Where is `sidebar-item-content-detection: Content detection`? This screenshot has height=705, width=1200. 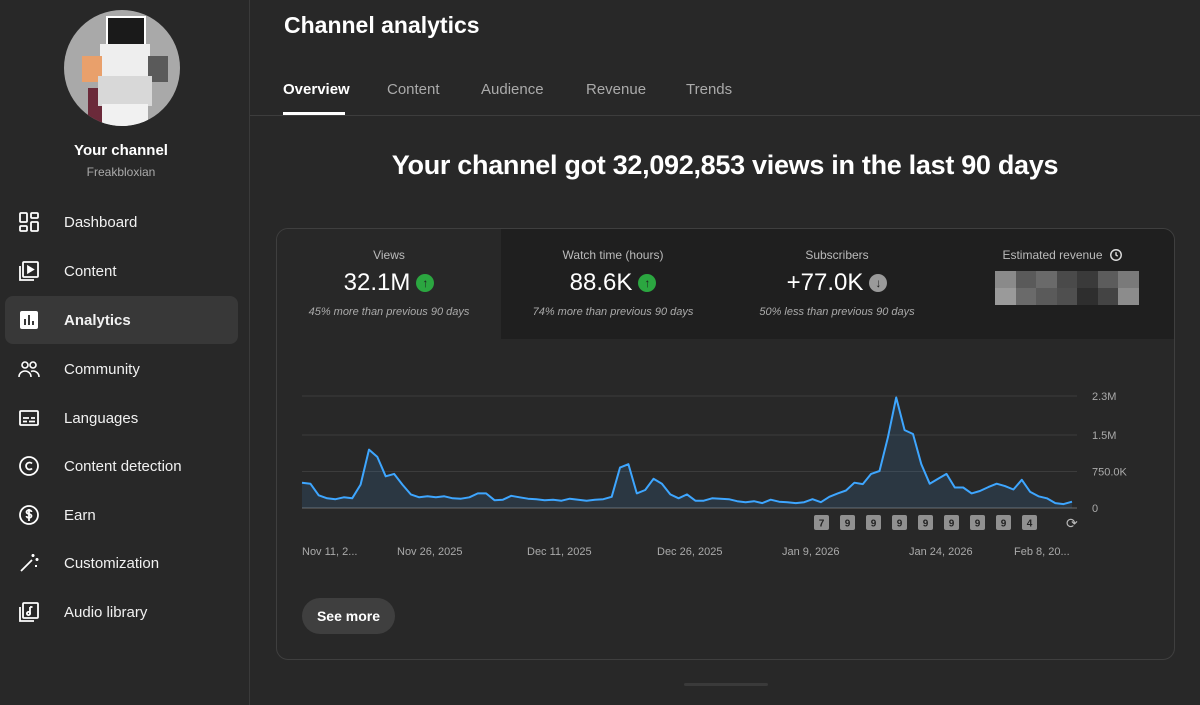
sidebar-item-content-detection: Content detection is located at coordinates (121, 466).